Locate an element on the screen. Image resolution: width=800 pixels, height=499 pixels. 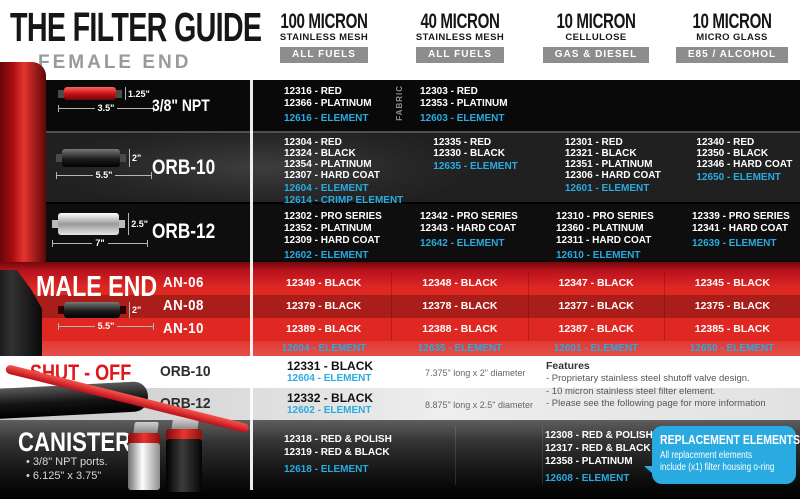
fuel-badge: E85 / ALCOHOL is located at coordinates (732, 55).